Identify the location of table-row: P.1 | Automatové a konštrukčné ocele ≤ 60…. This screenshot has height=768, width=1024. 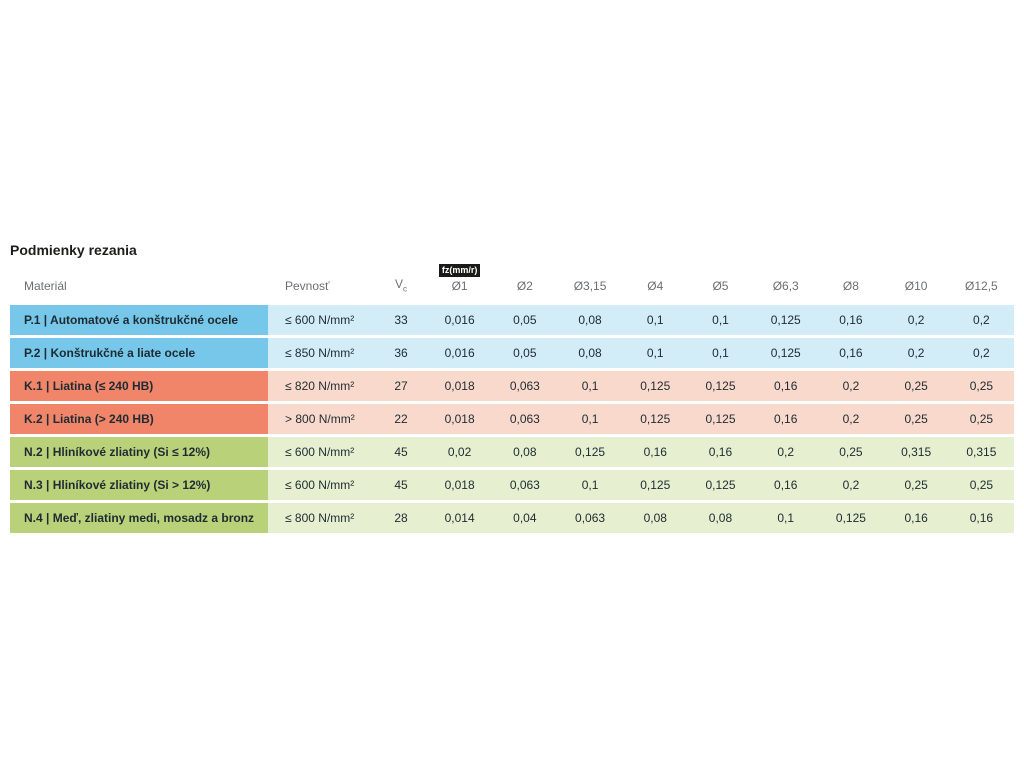
(512, 320).